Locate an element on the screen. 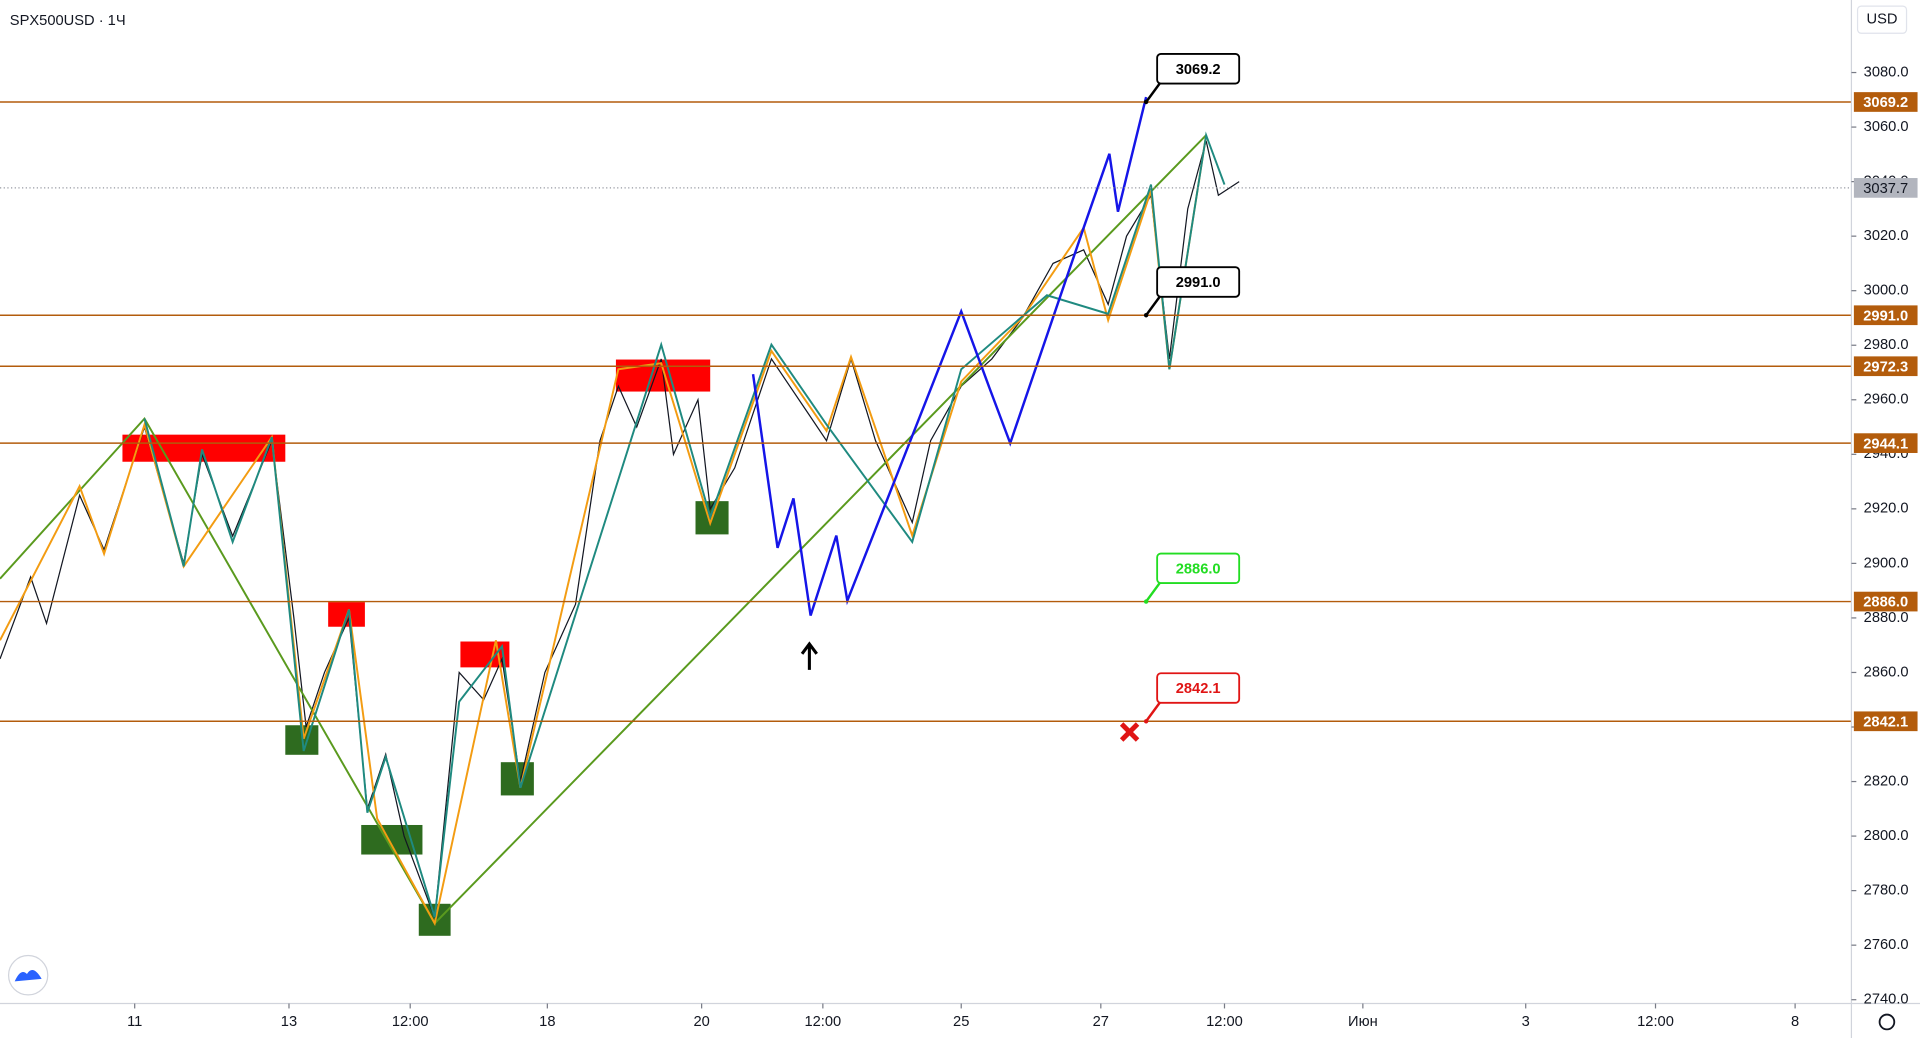 This screenshot has height=1038, width=1920. y-tick-label: 3080.0 is located at coordinates (1886, 72).